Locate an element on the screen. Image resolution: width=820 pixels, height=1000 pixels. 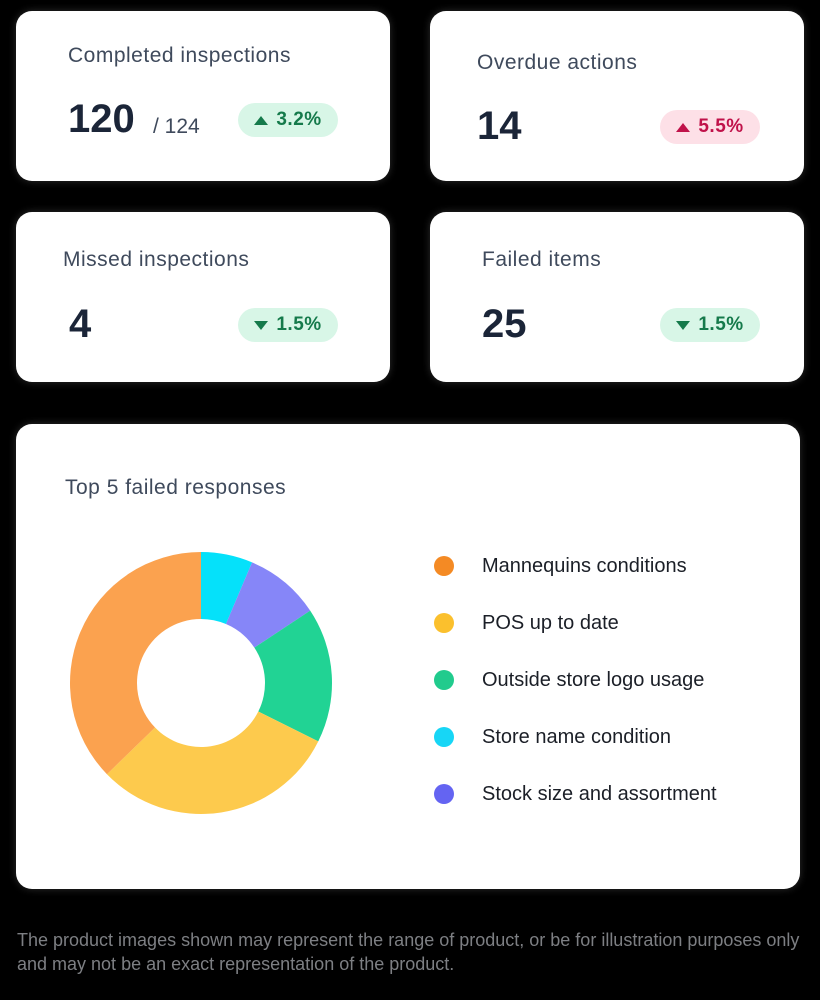
legend-item: Outside store logo usage is located at coordinates (569, 680).